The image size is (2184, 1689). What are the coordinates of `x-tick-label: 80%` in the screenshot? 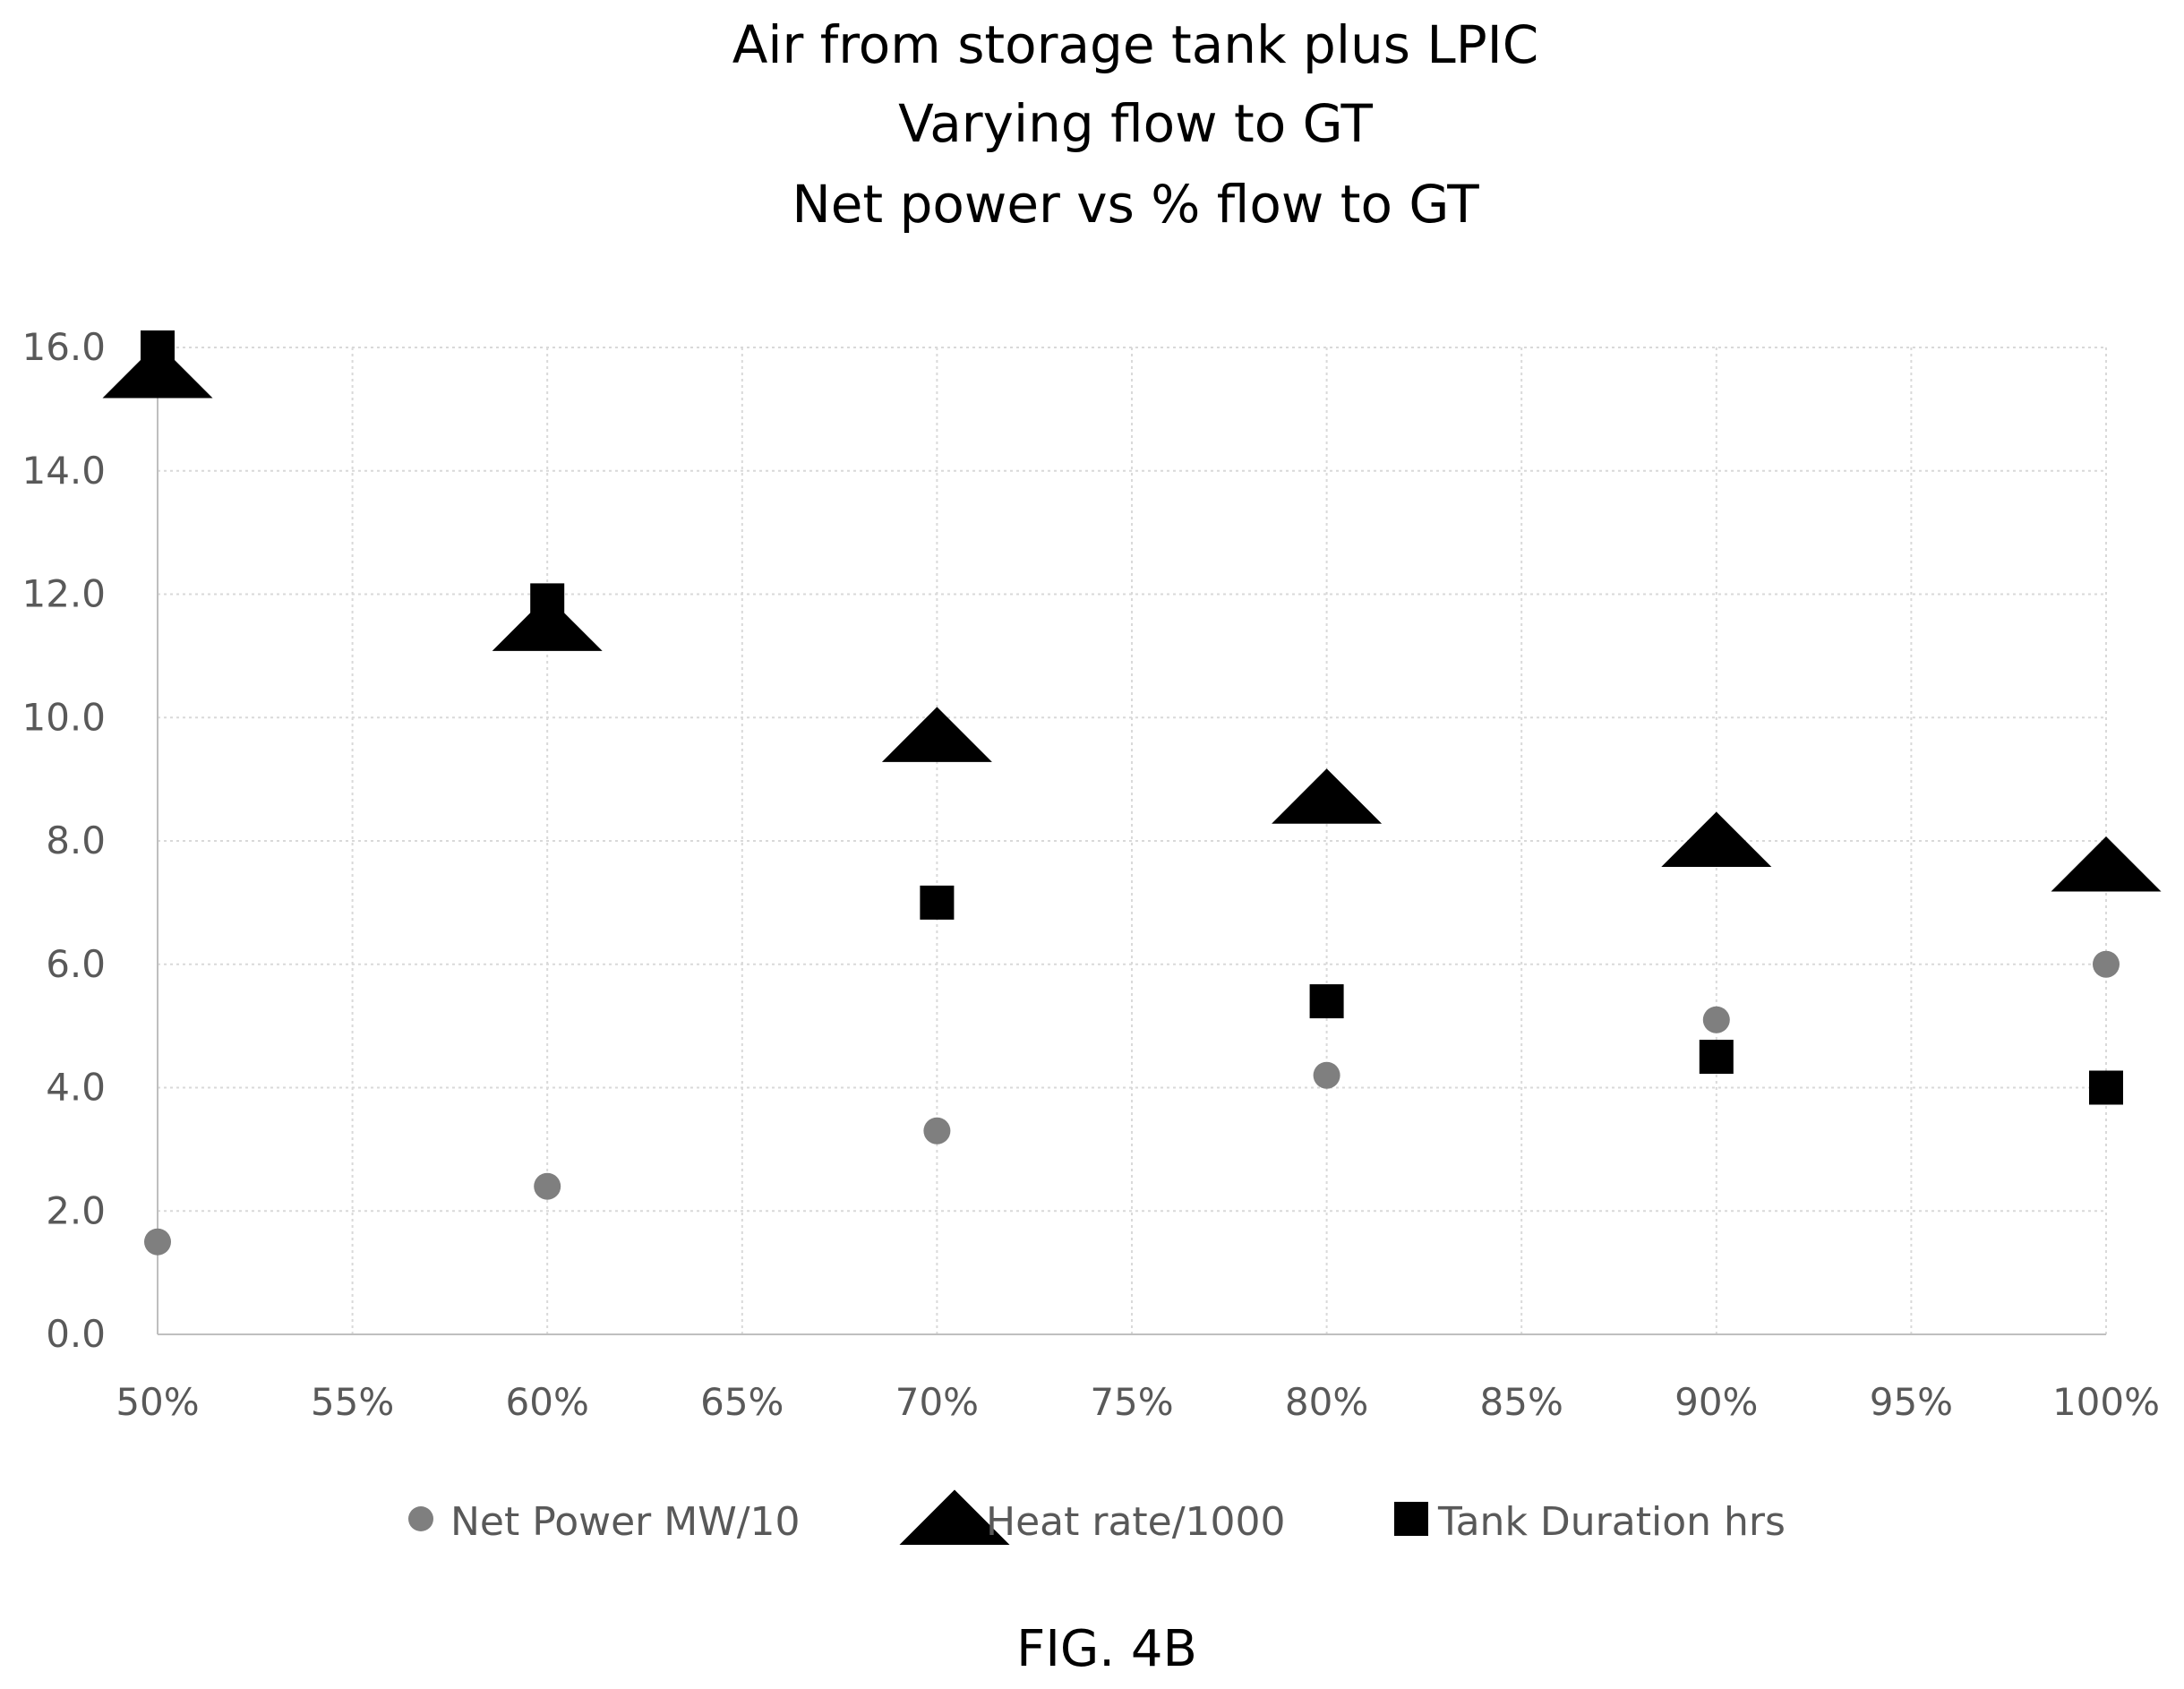 It's located at (1326, 1402).